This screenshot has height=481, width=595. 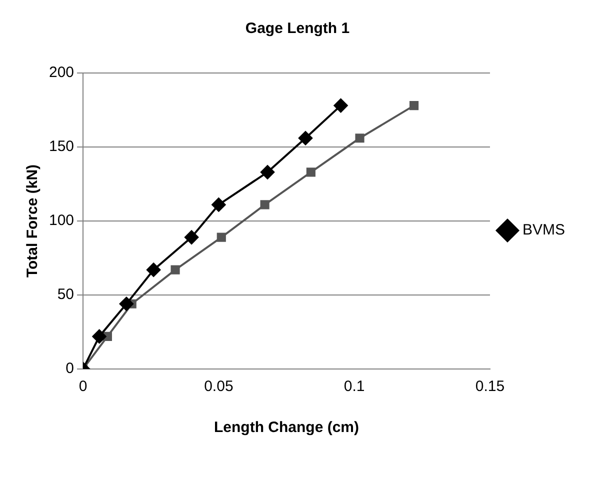 What do you see at coordinates (33, 221) in the screenshot?
I see `y-axis-title: Total Force (kN)` at bounding box center [33, 221].